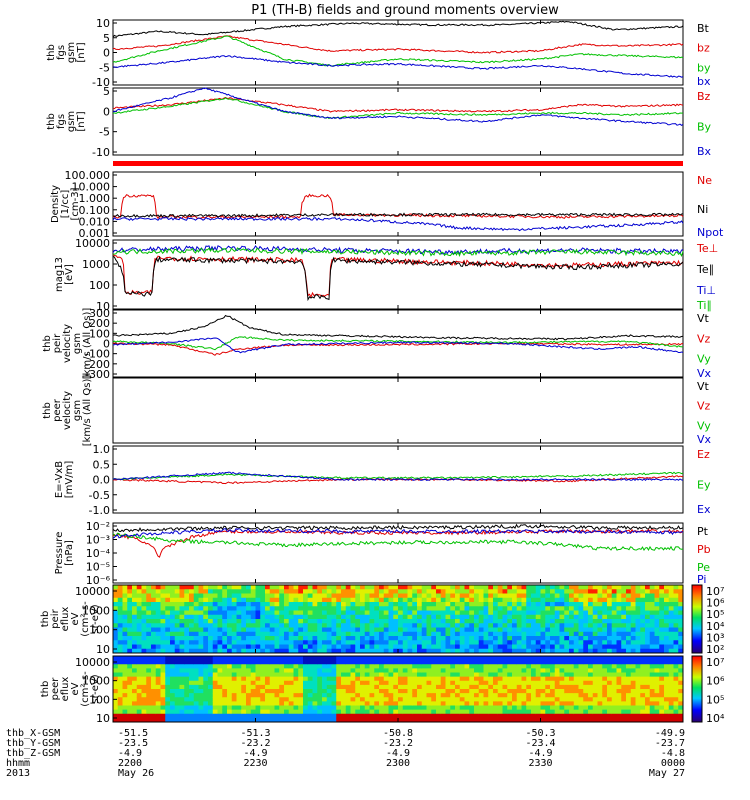  What do you see at coordinates (673, 763) in the screenshot?
I see `ephemeris-value: 0000` at bounding box center [673, 763].